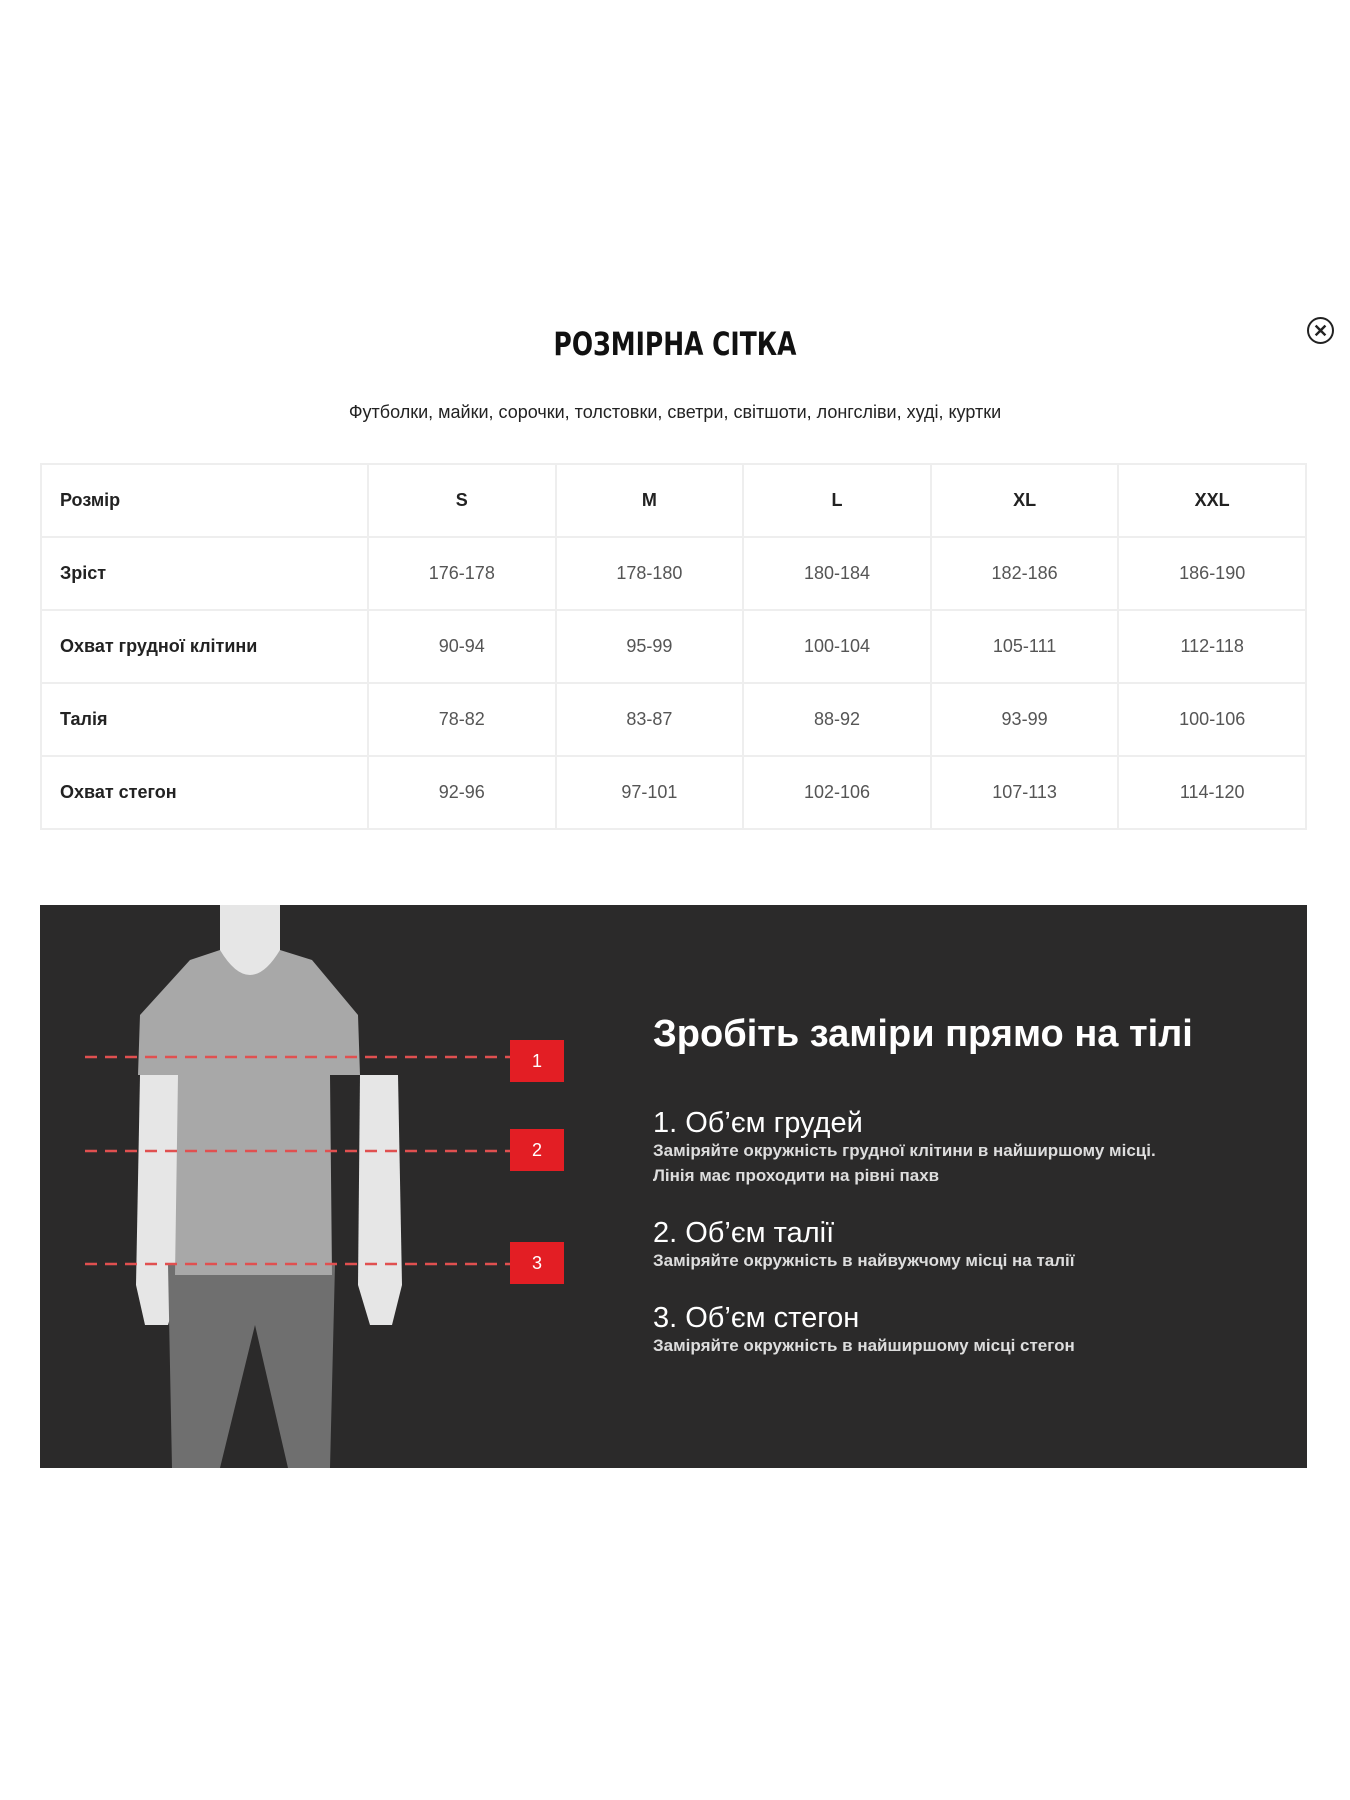  What do you see at coordinates (251, 1366) in the screenshot?
I see `pants-shape` at bounding box center [251, 1366].